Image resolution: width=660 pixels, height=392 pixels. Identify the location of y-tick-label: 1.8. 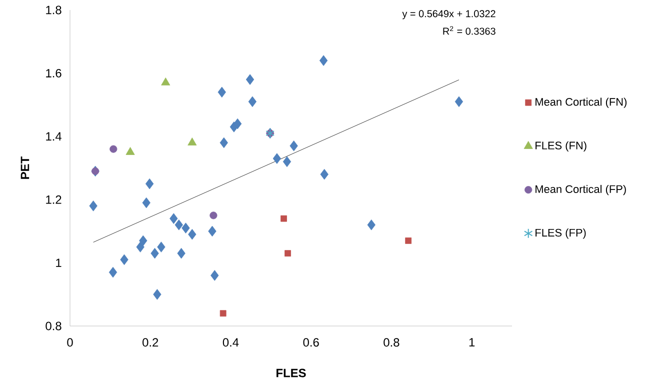
(54, 10).